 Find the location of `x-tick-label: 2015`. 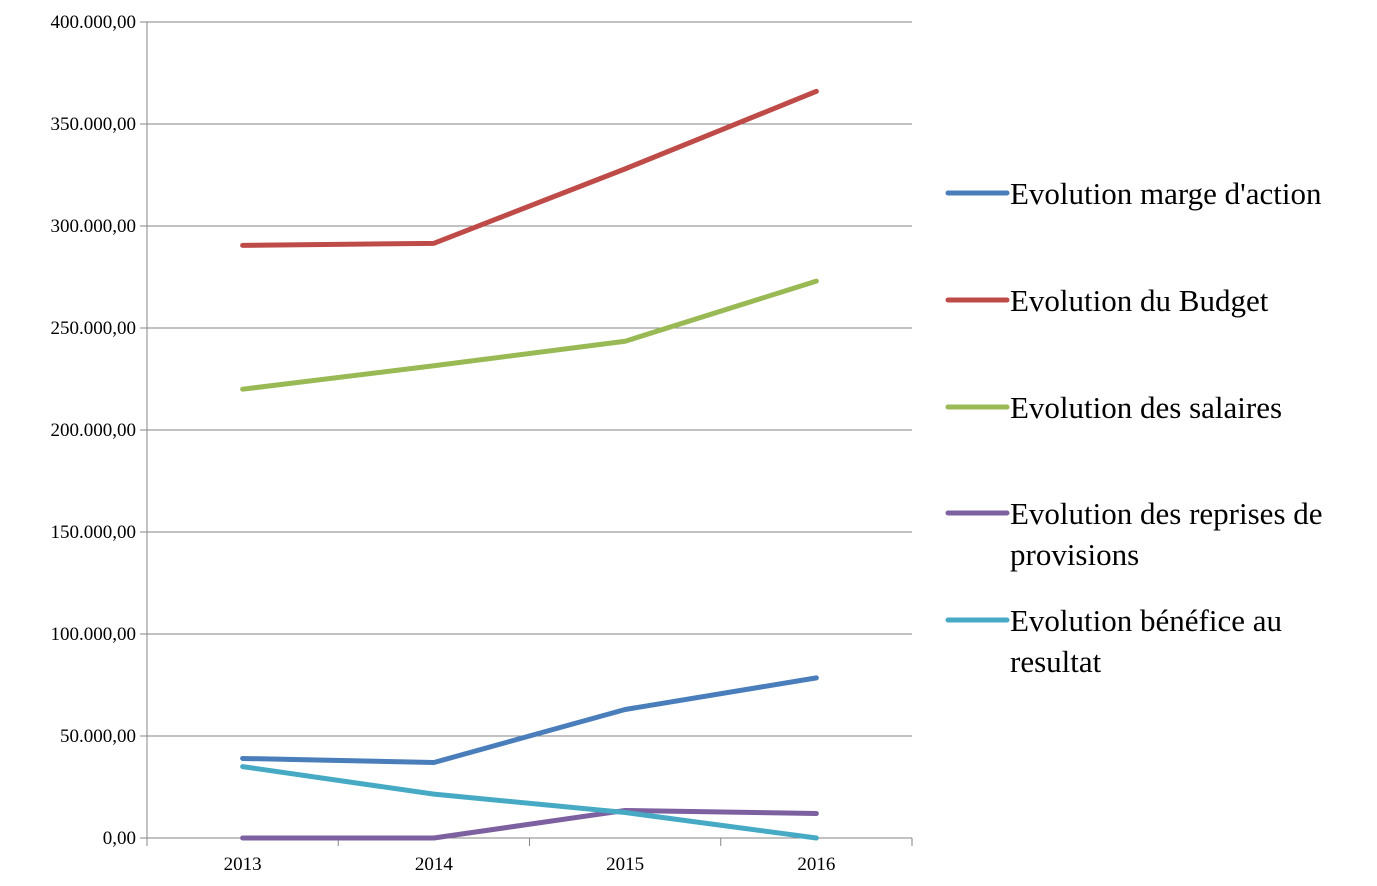

x-tick-label: 2015 is located at coordinates (625, 864).